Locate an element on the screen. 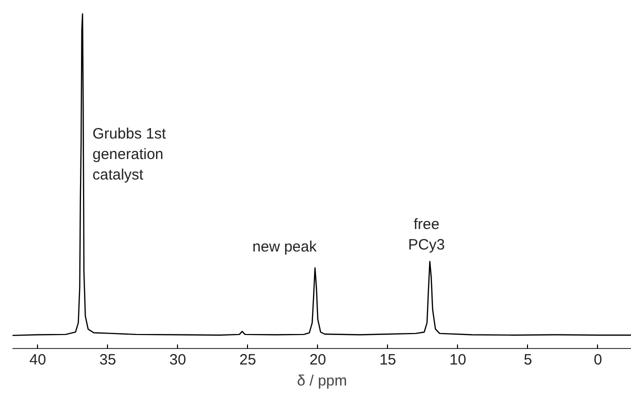 The image size is (631, 409). x-tick-label: 5 is located at coordinates (528, 360).